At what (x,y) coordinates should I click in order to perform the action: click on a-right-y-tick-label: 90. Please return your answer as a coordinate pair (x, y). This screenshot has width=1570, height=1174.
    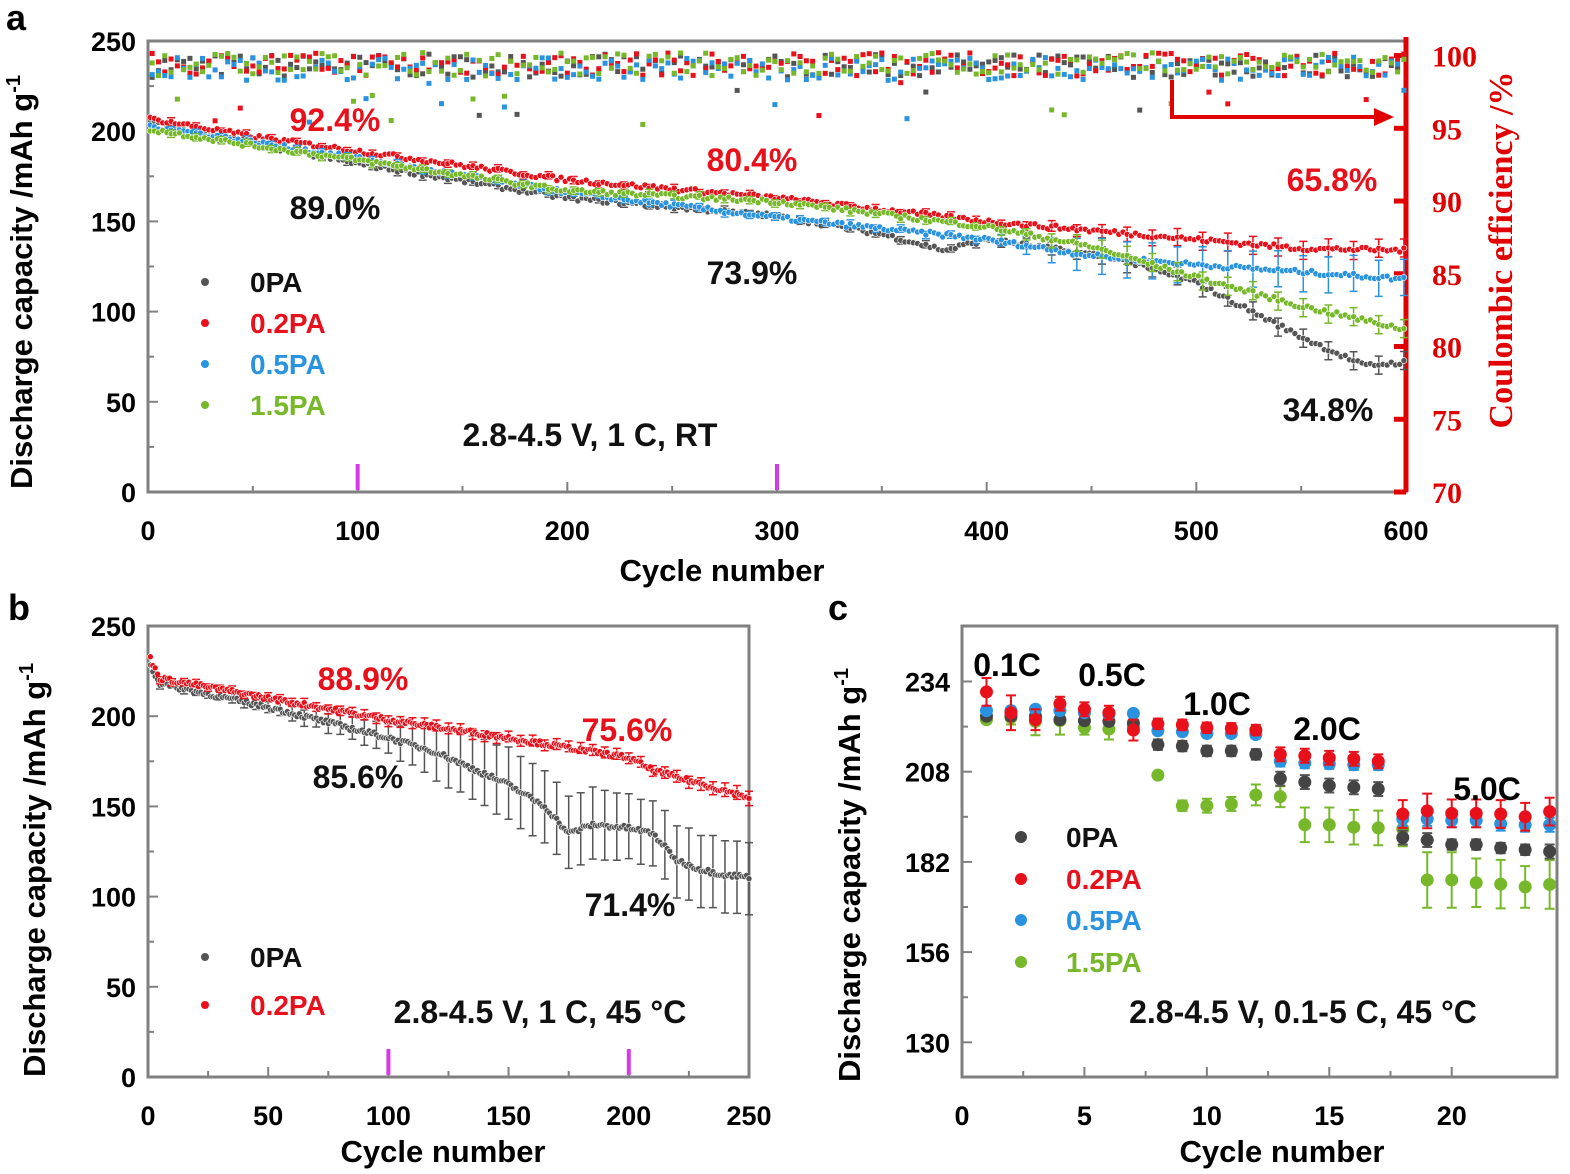
    Looking at the image, I should click on (1447, 202).